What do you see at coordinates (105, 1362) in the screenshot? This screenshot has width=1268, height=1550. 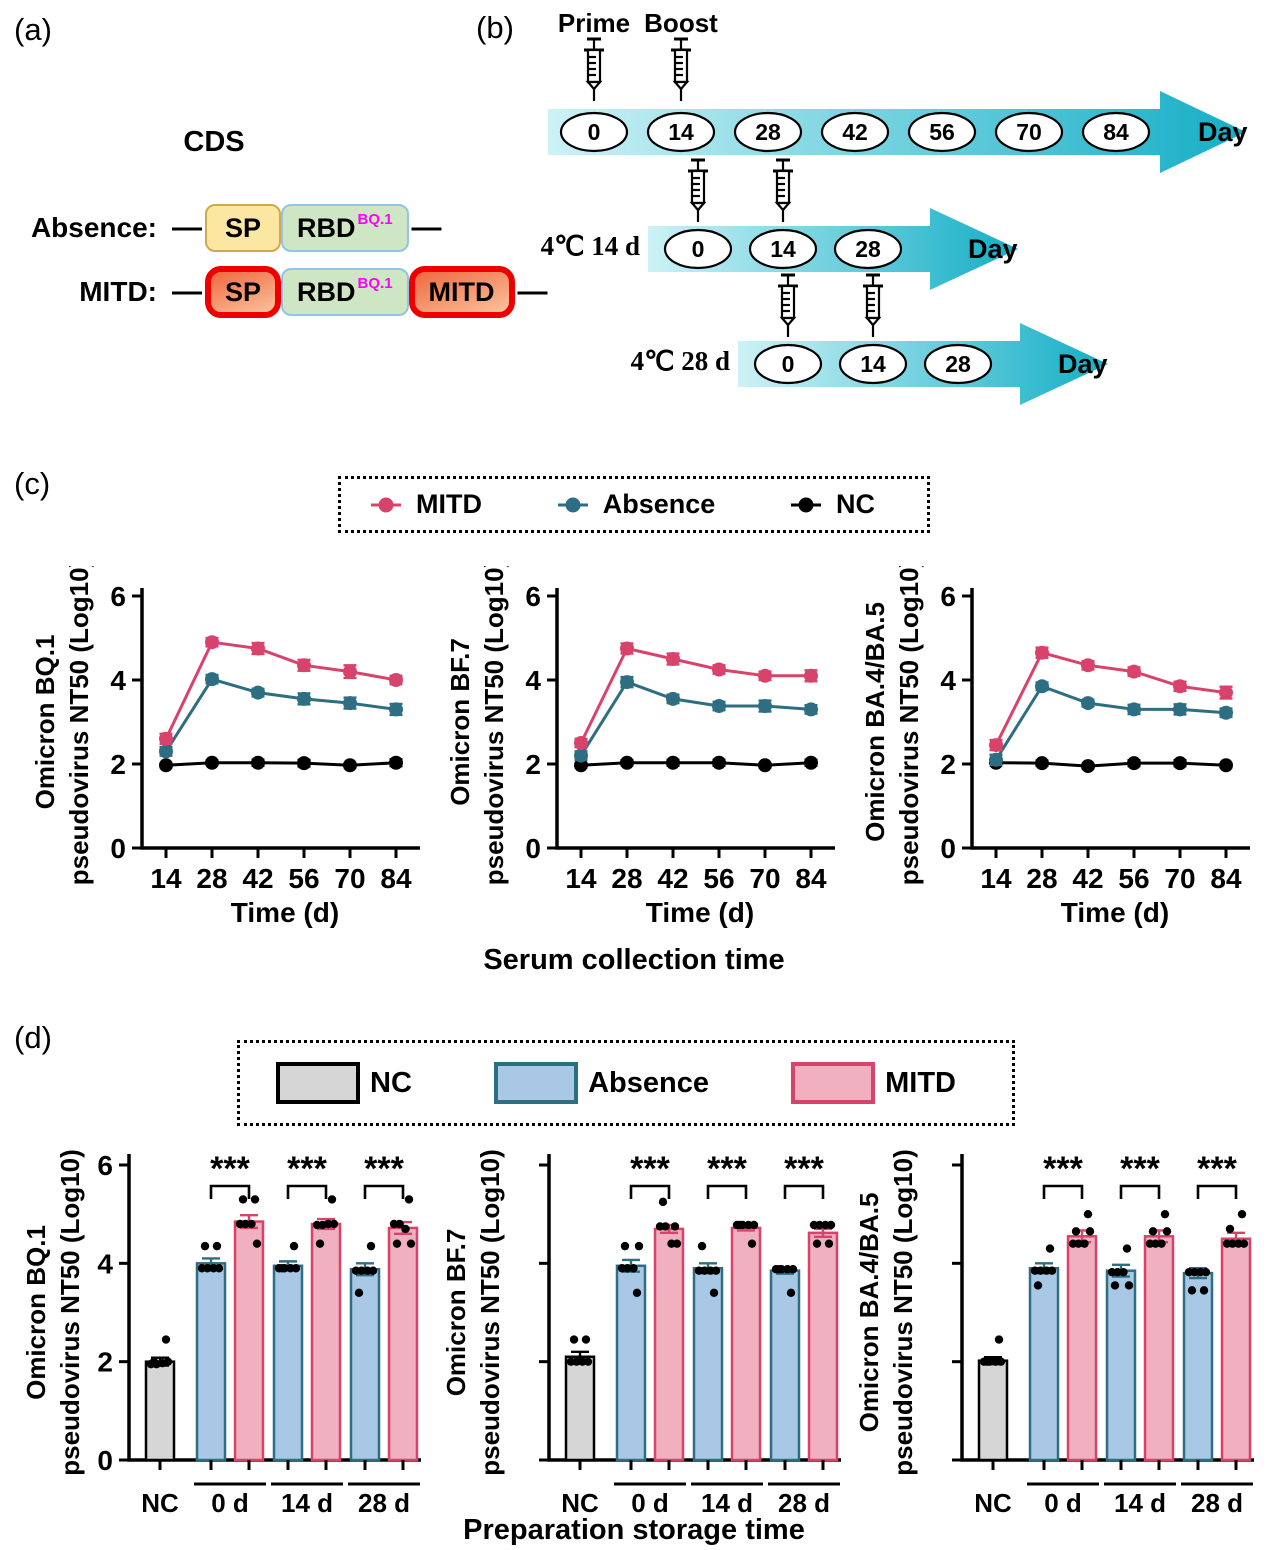 I see `y-tick-label: 2` at bounding box center [105, 1362].